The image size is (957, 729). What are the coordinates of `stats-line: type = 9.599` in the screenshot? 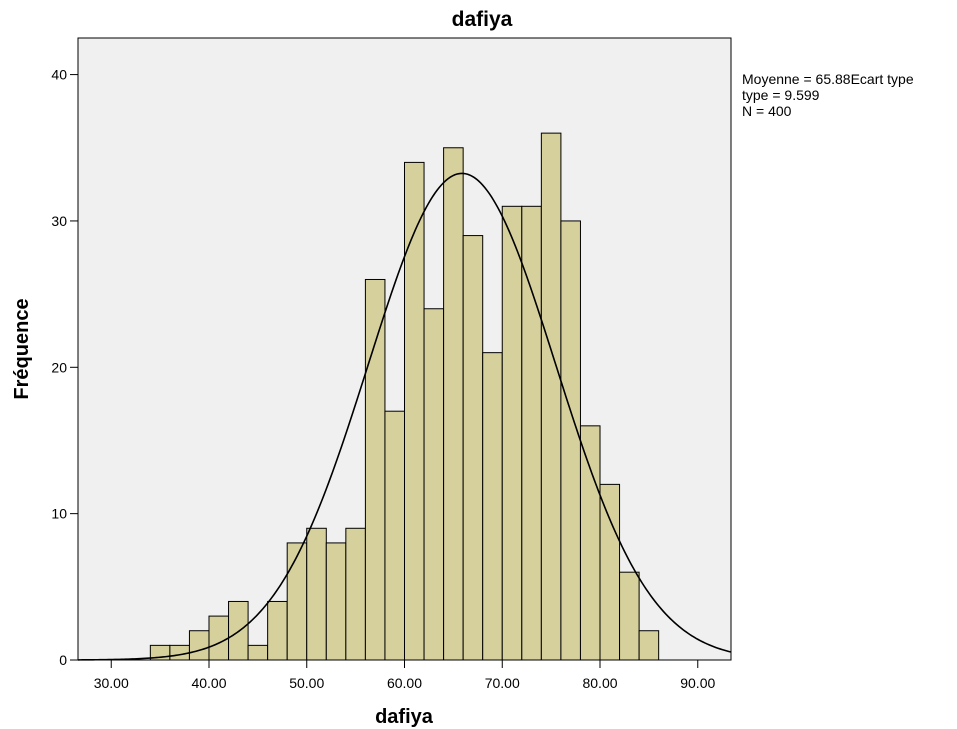 It's located at (781, 95).